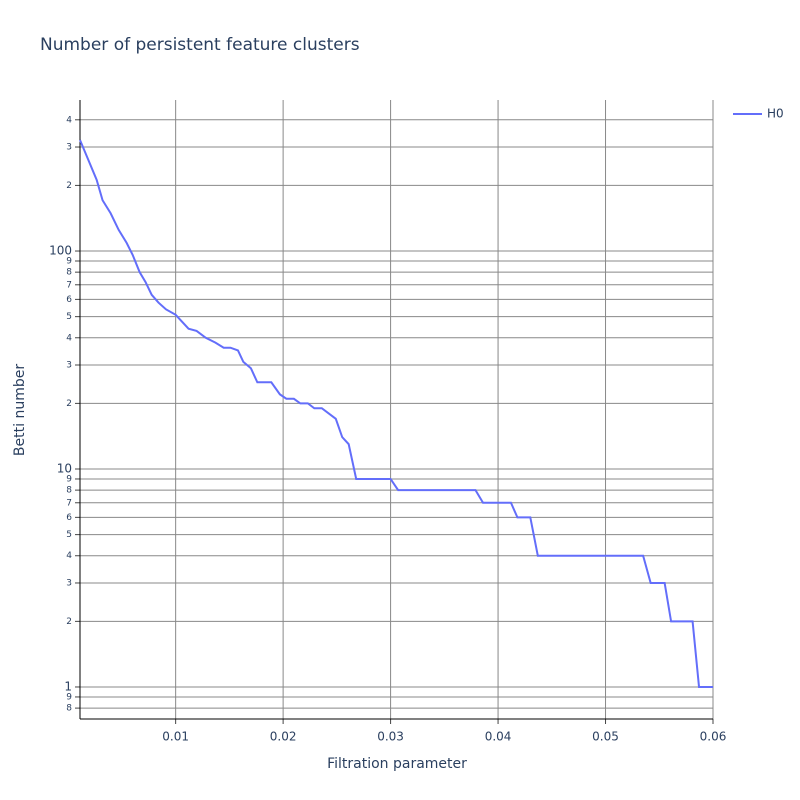 This screenshot has height=800, width=800. What do you see at coordinates (200, 45) in the screenshot?
I see `chart-title: Number of persistent feature clusters` at bounding box center [200, 45].